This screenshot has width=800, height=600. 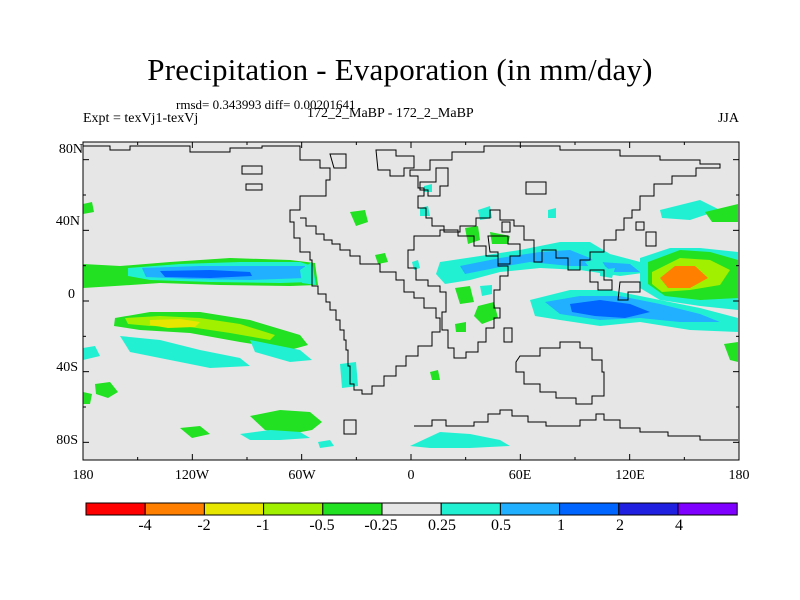 What do you see at coordinates (67, 367) in the screenshot?
I see `y-tick-label-40s: 40S` at bounding box center [67, 367].